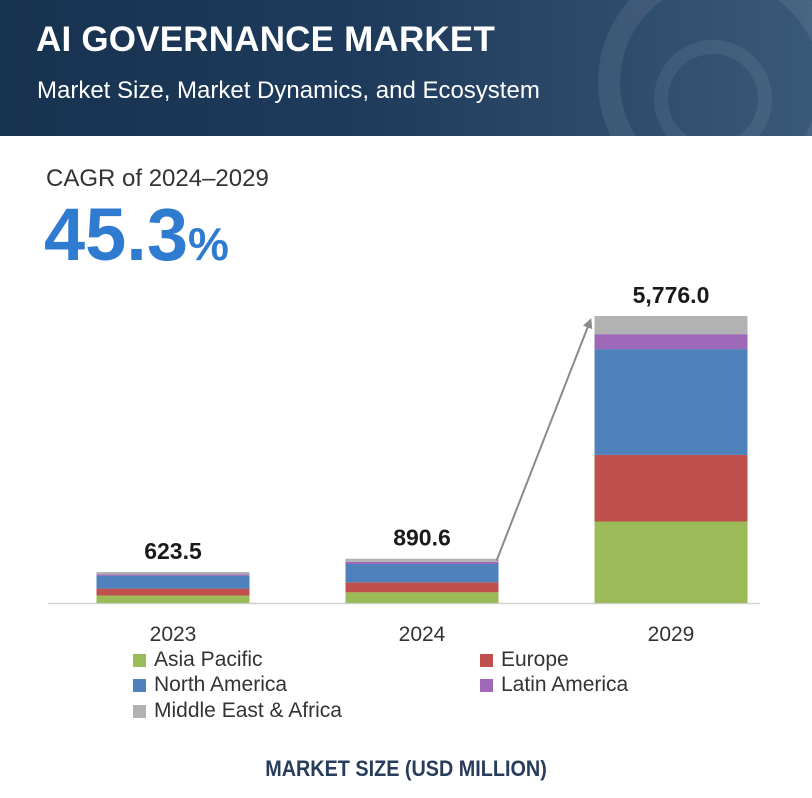  I want to click on bar-segment-2023-asia-pacific, so click(173, 599).